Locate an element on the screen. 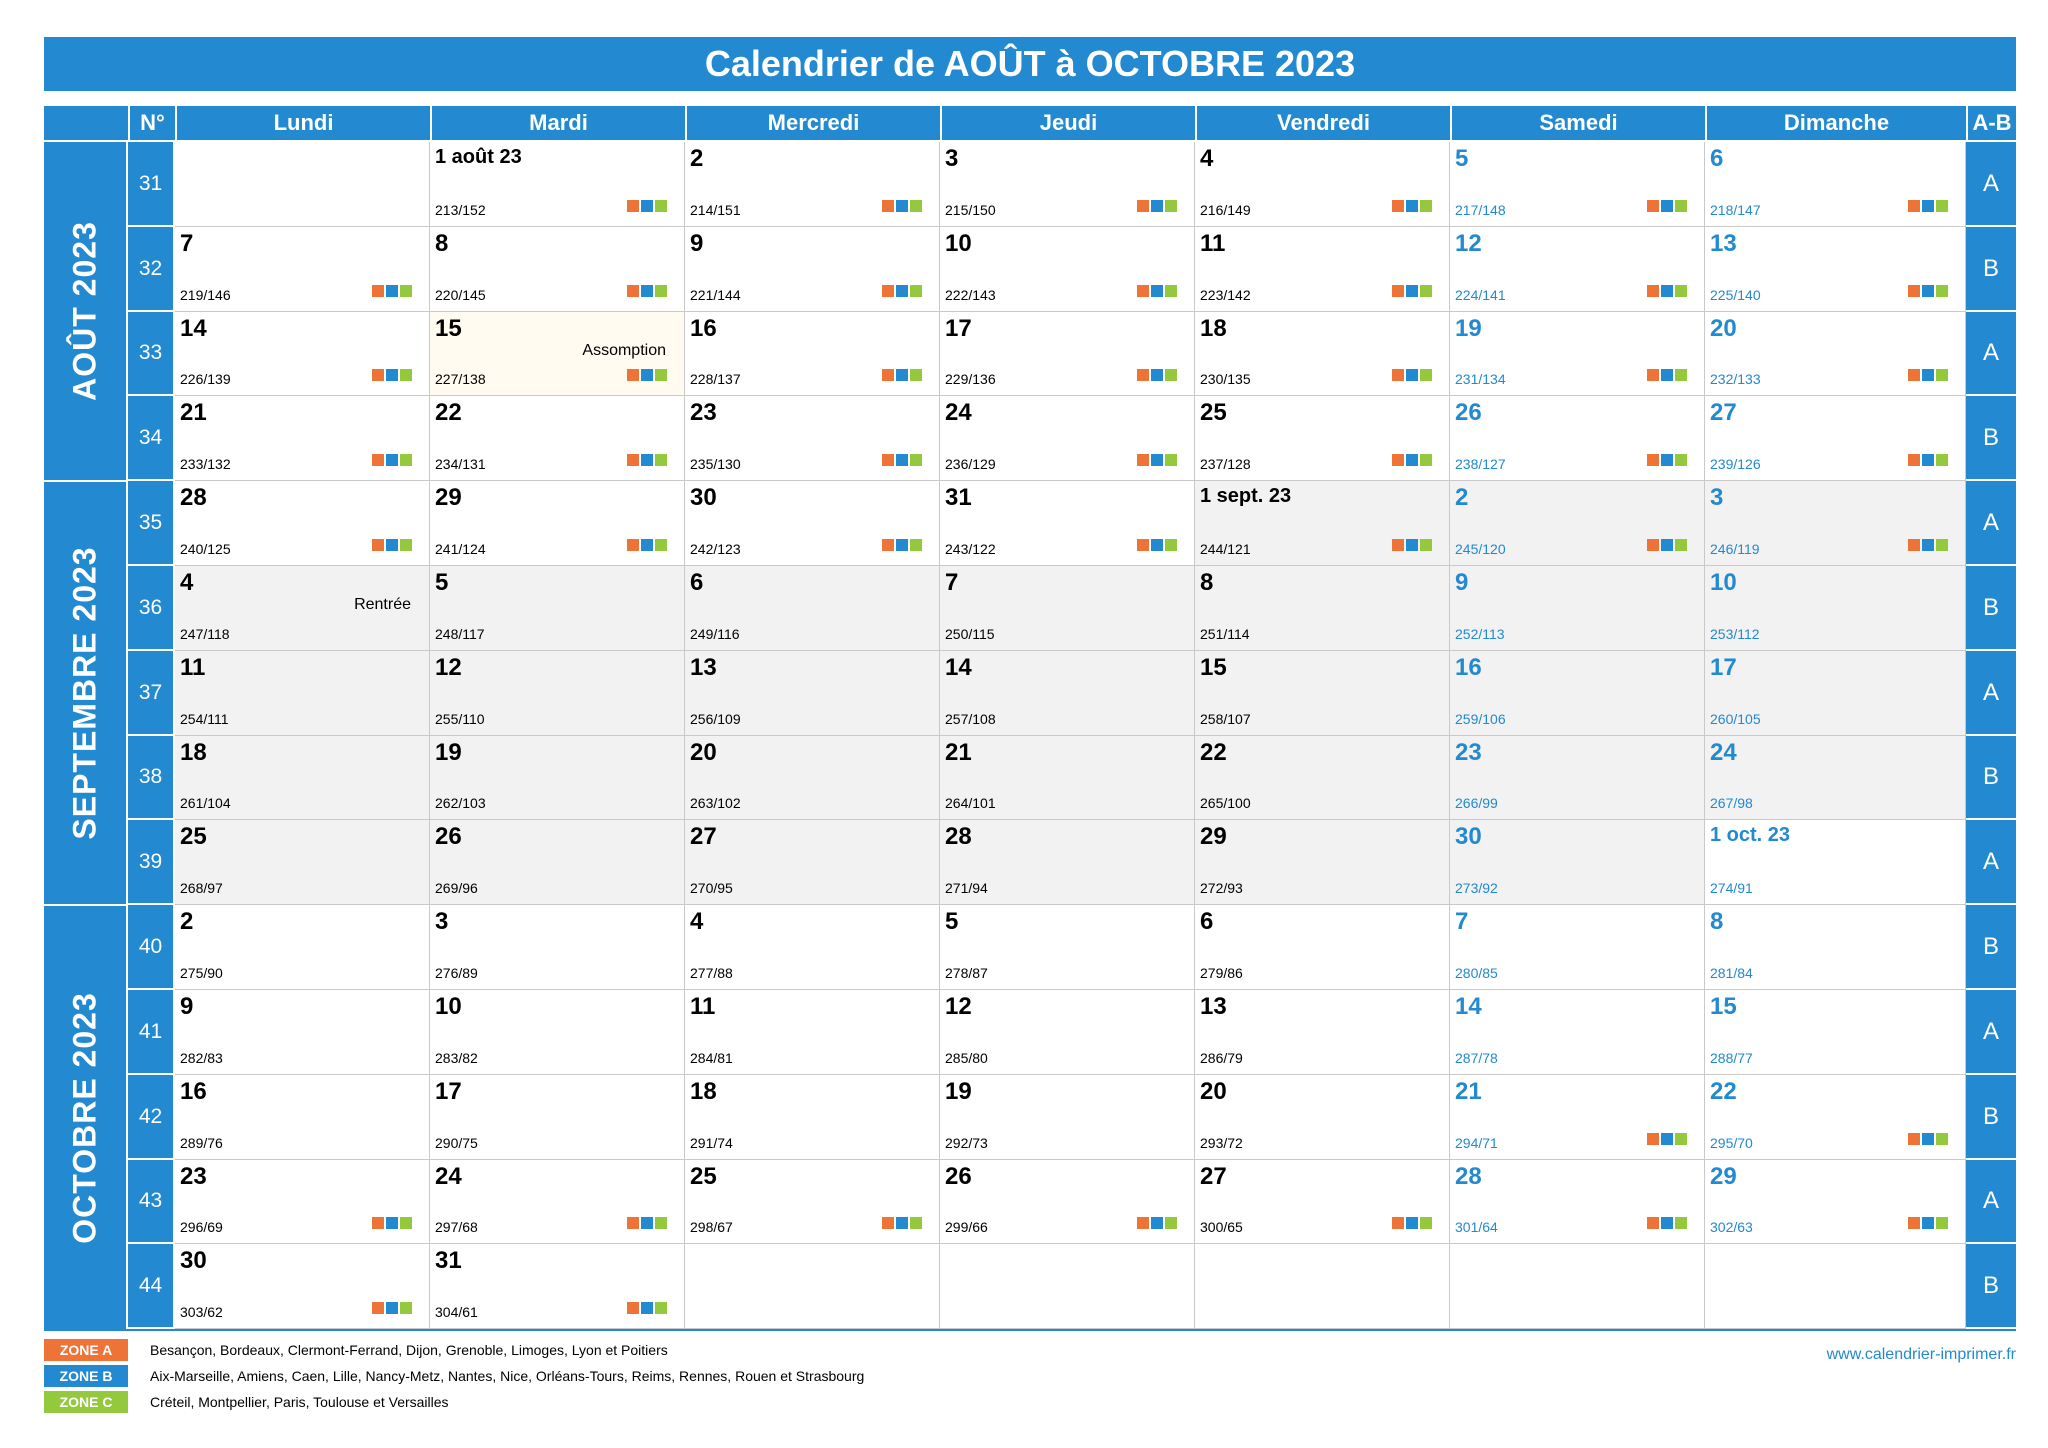 The image size is (2048, 1448). day-cell: 30 303/62 is located at coordinates (302, 1286).